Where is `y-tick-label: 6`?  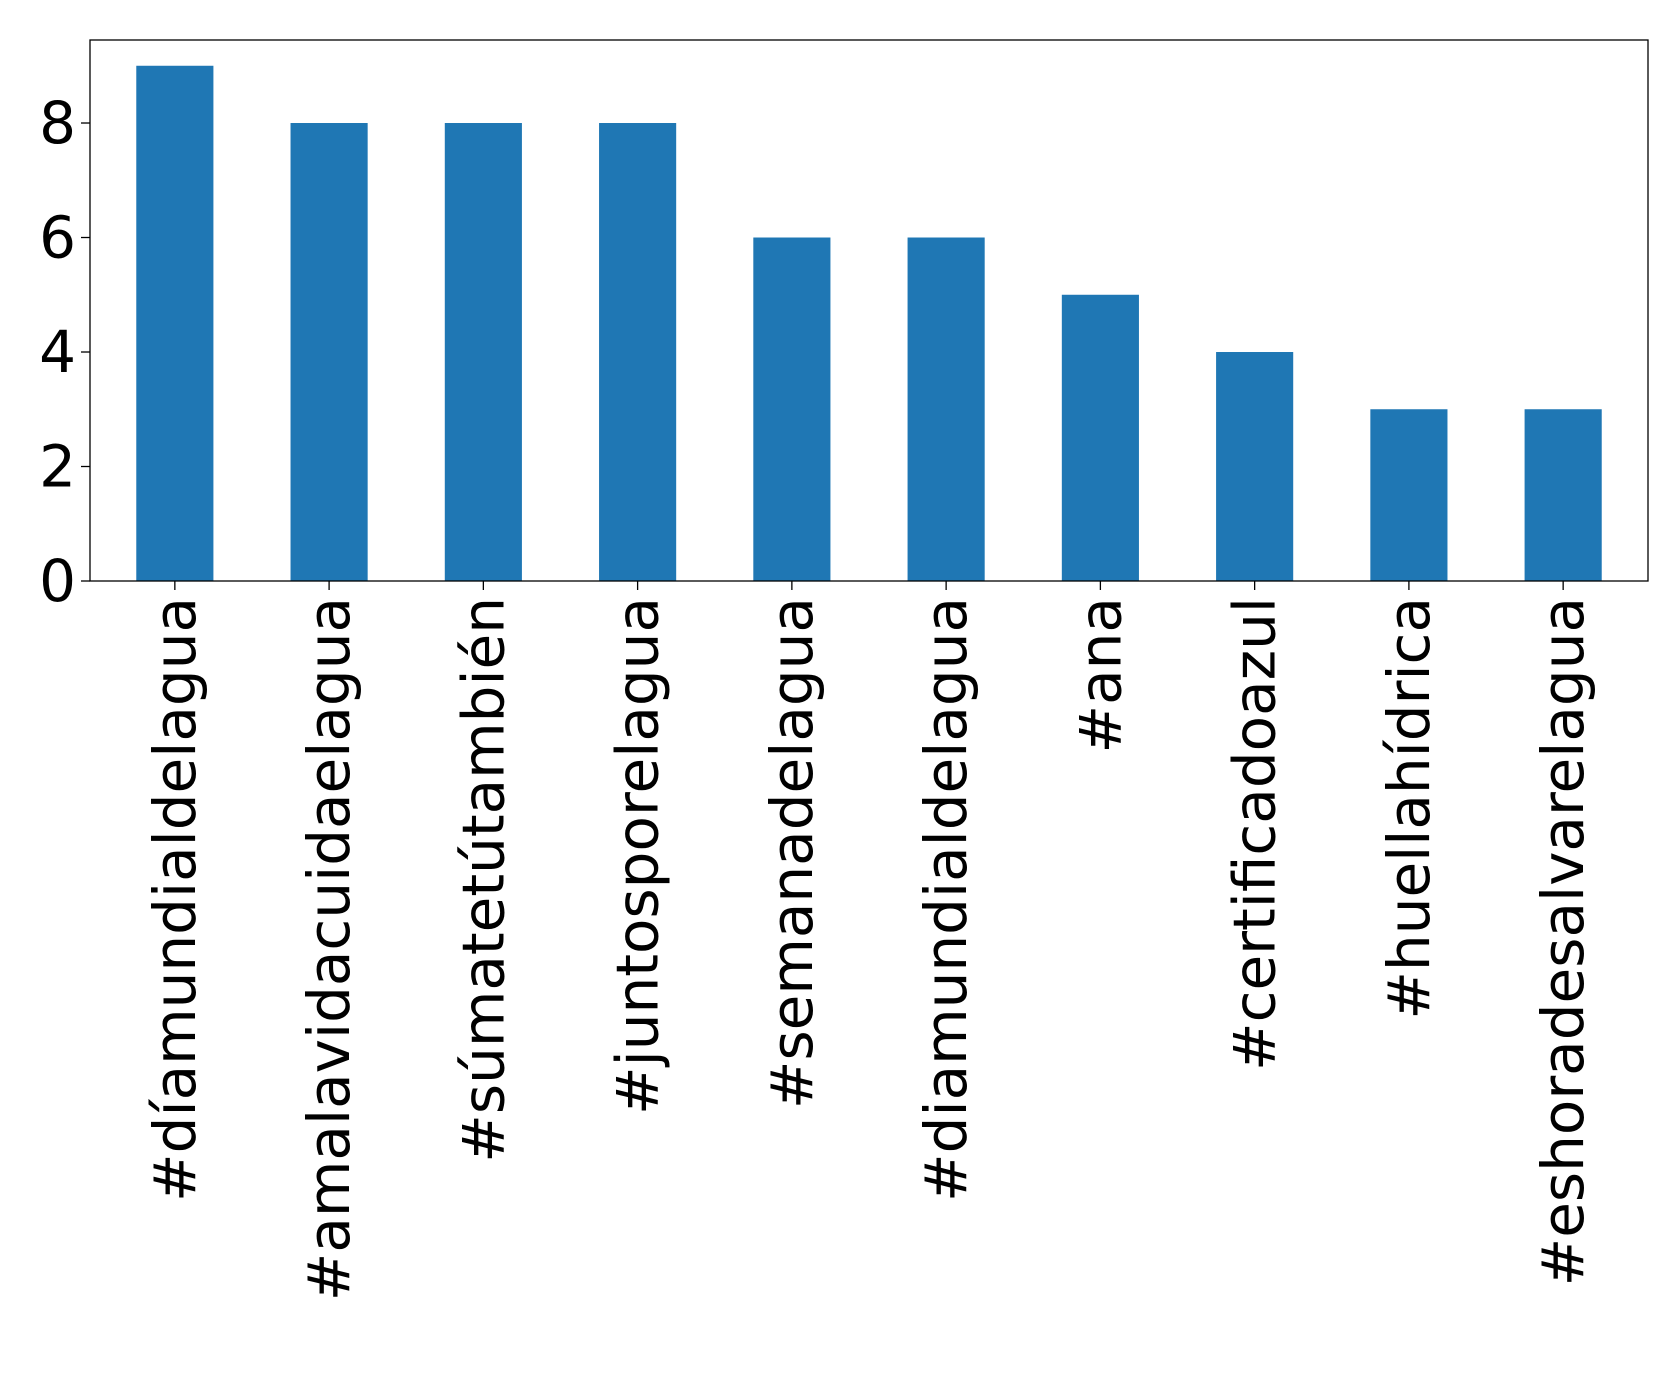
y-tick-label: 6 is located at coordinates (57, 238).